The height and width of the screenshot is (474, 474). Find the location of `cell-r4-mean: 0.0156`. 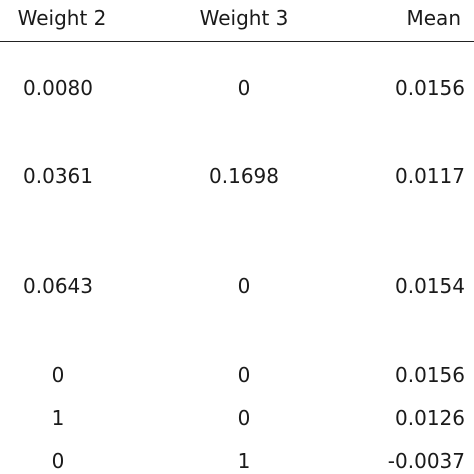

cell-r4-mean: 0.0156 is located at coordinates (430, 375).